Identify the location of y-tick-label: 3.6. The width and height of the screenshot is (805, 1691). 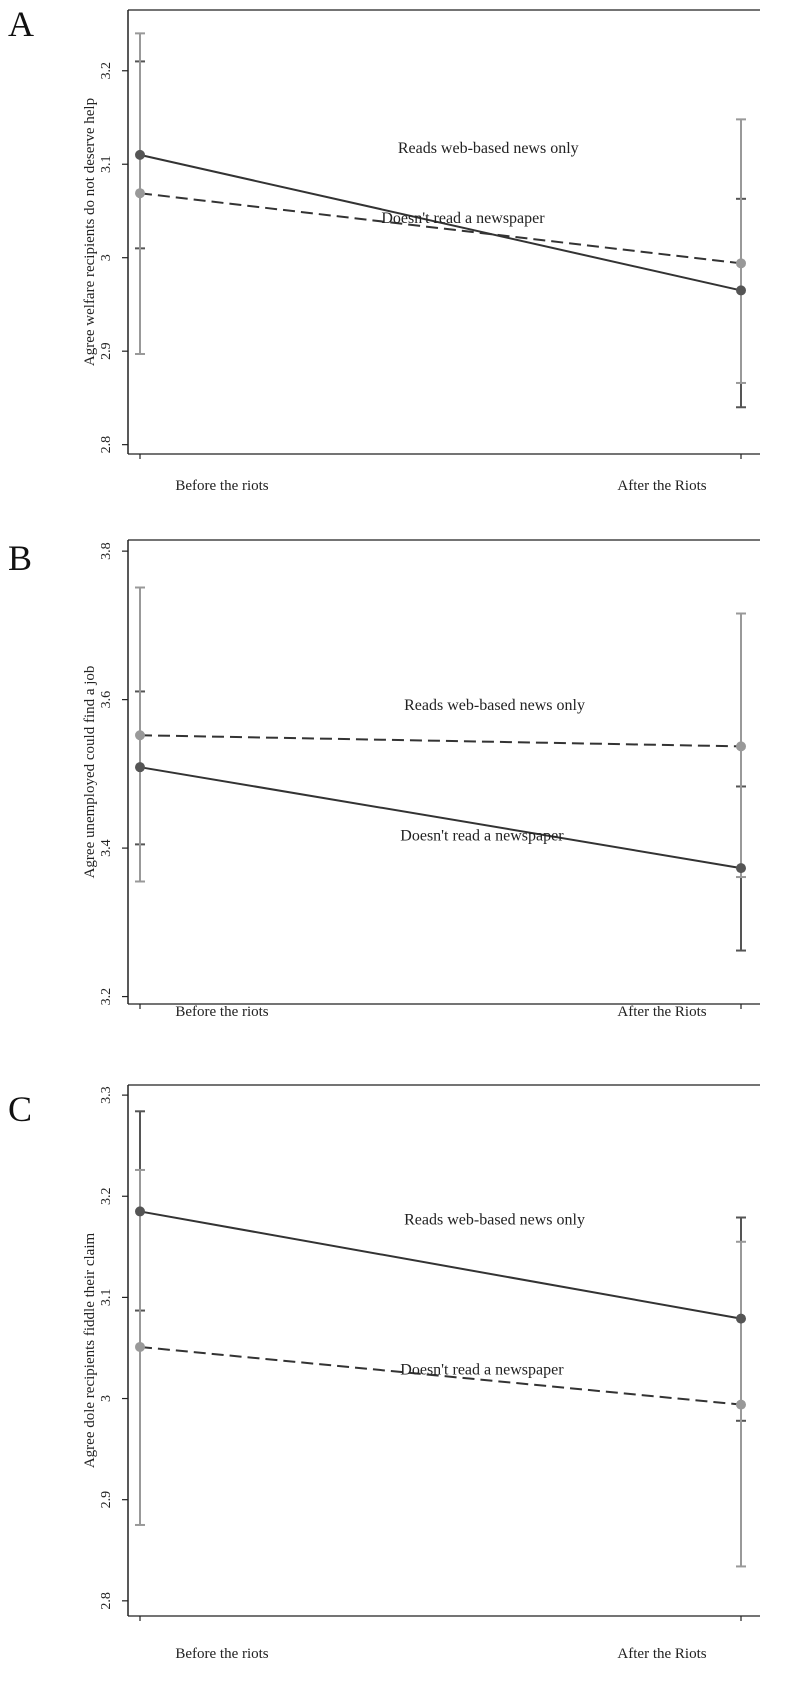
(106, 700).